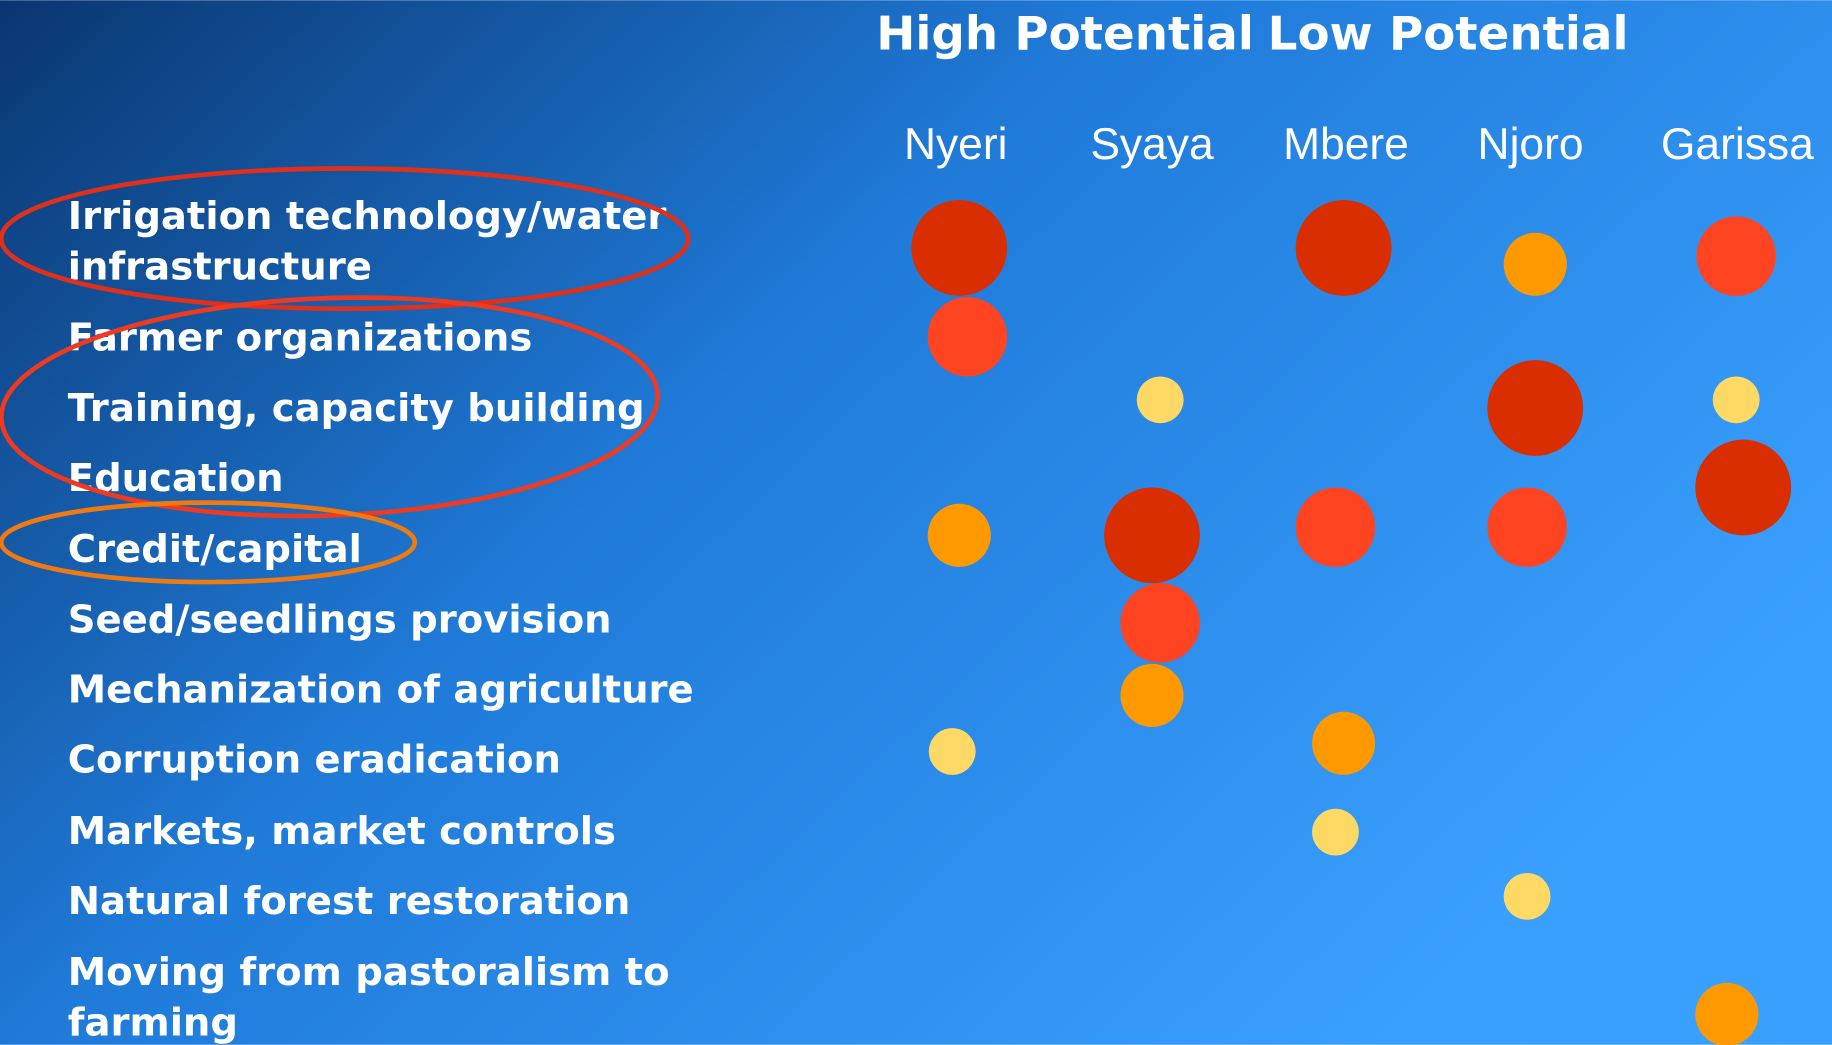 This screenshot has width=1832, height=1045. What do you see at coordinates (342, 831) in the screenshot?
I see `row-label: Markets, market controls` at bounding box center [342, 831].